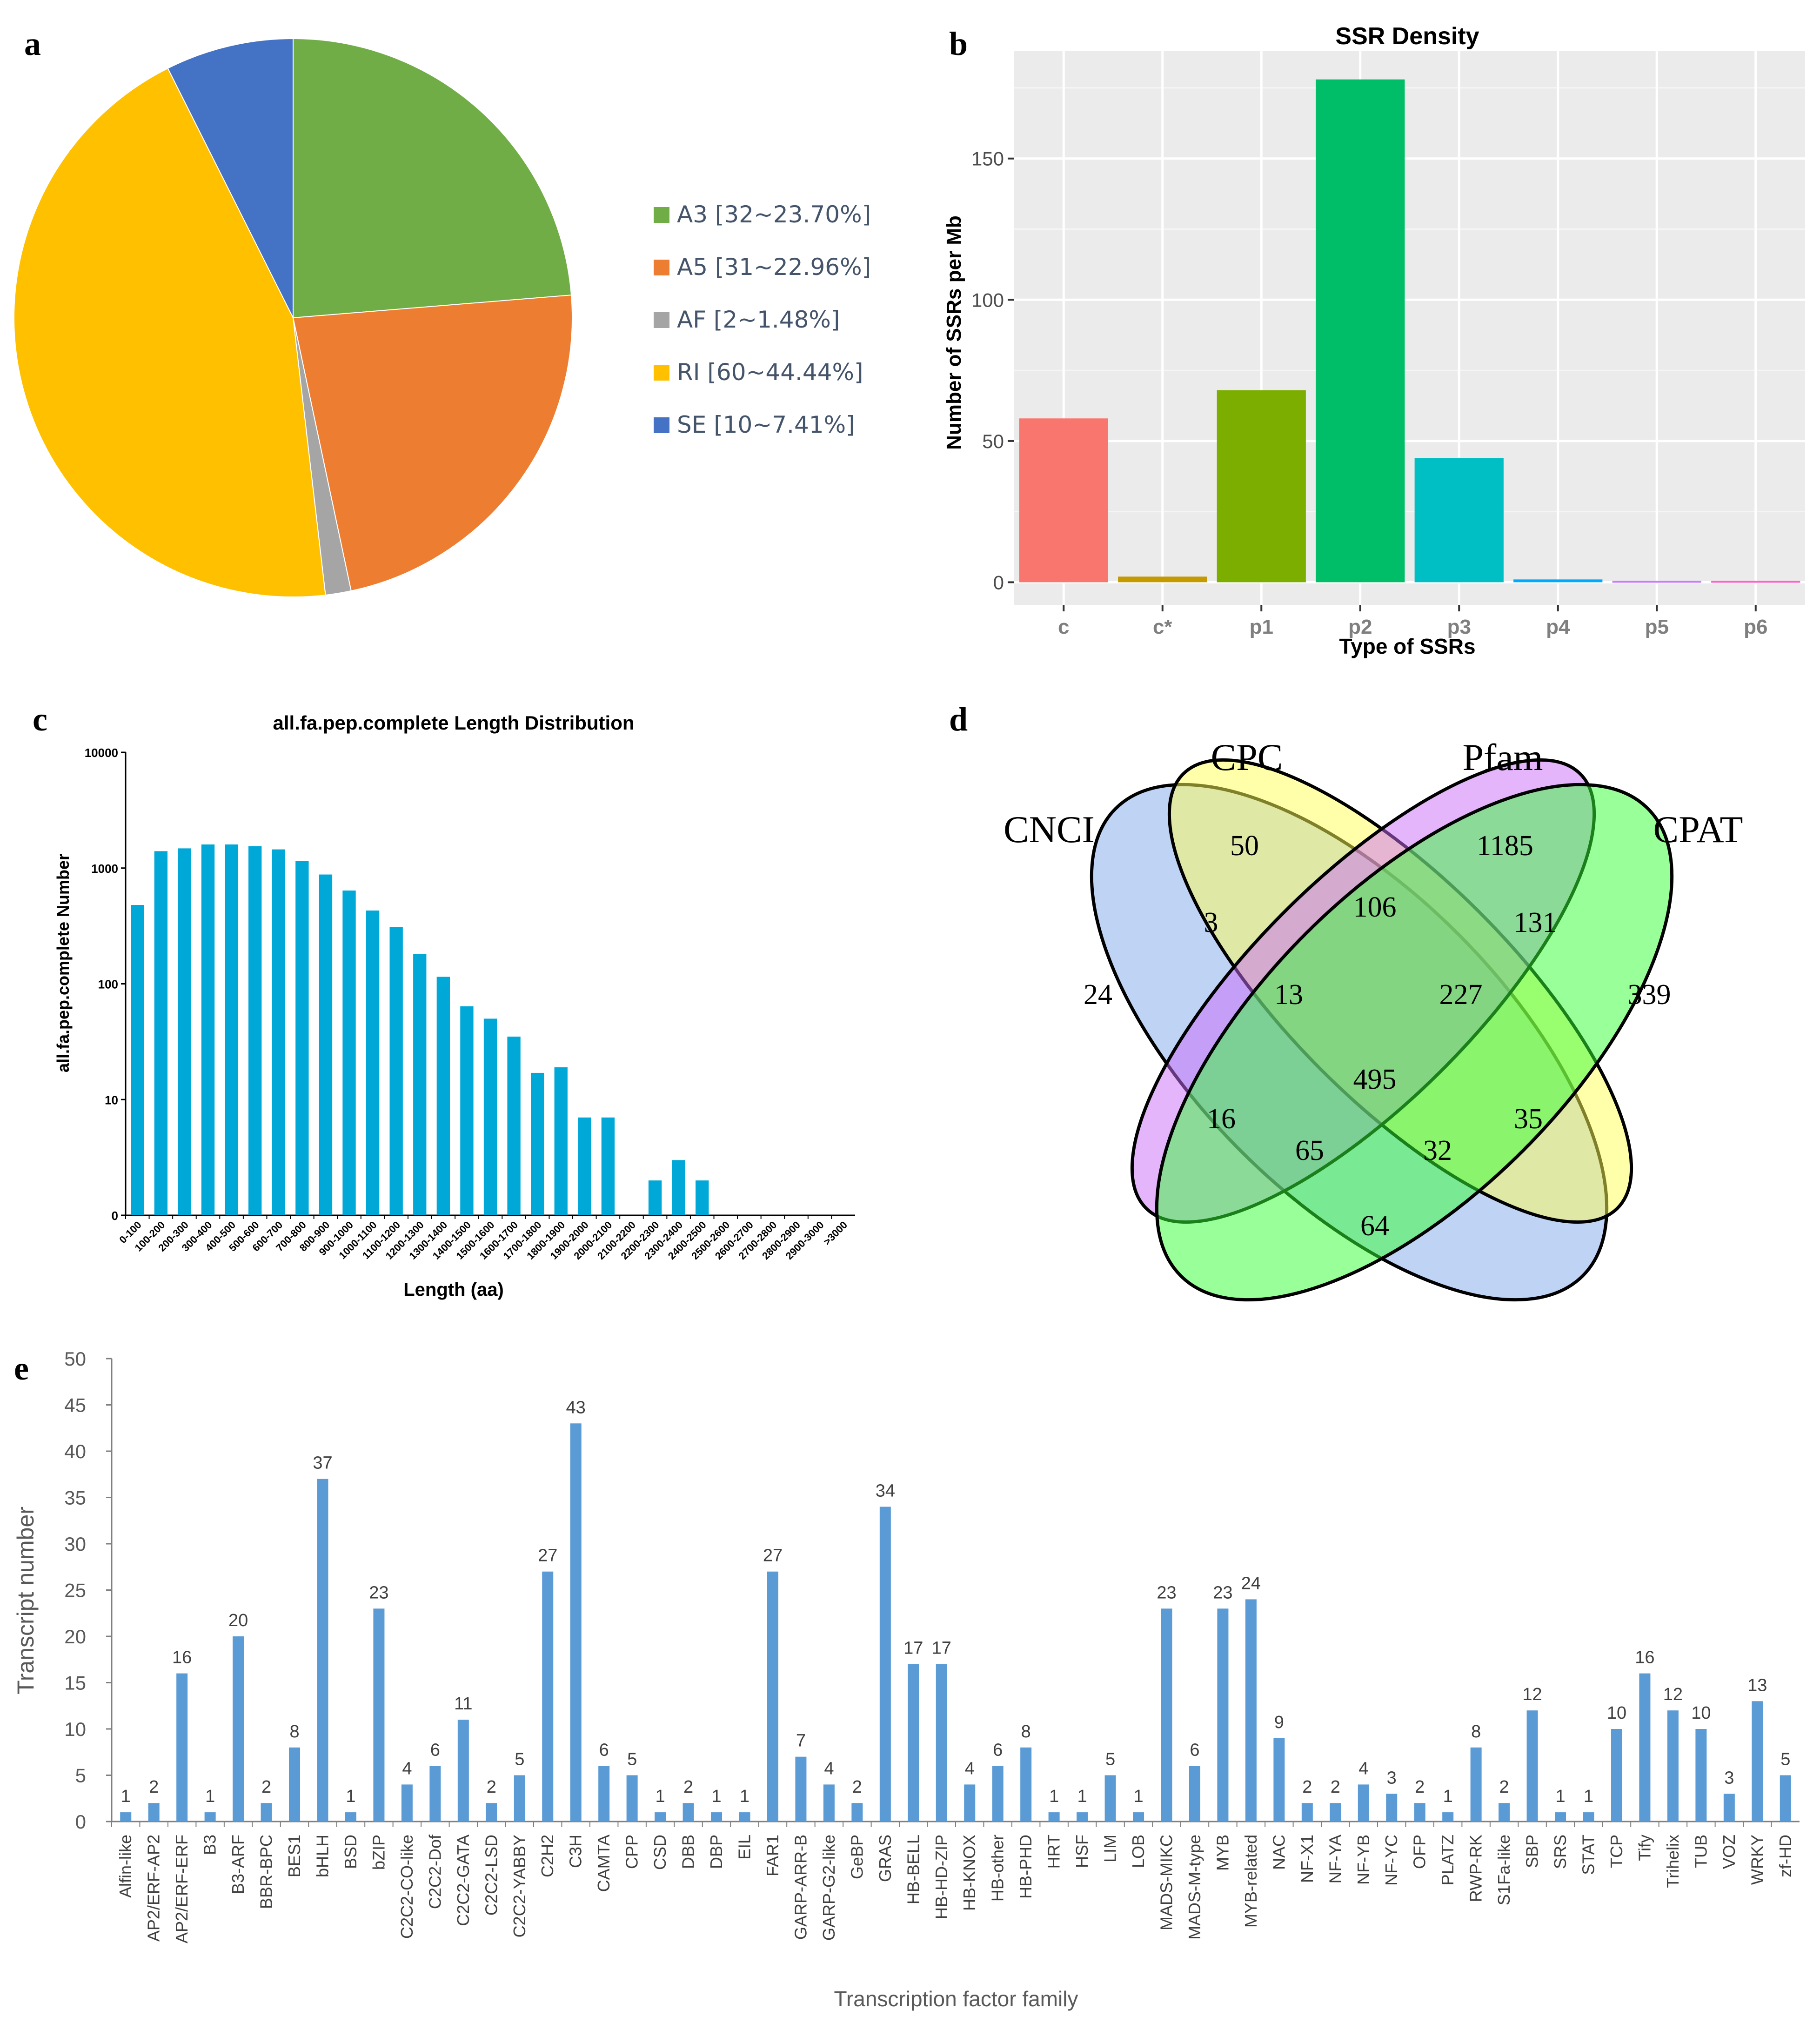  Describe the element at coordinates (1476, 1784) in the screenshot. I see `tf-bar-rwp-rk` at that location.